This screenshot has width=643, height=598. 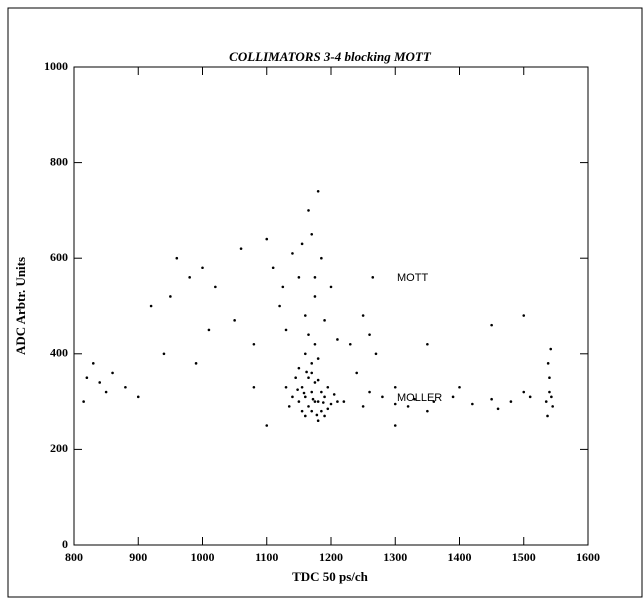 I want to click on y-tick-label: 200, so click(x=59, y=448).